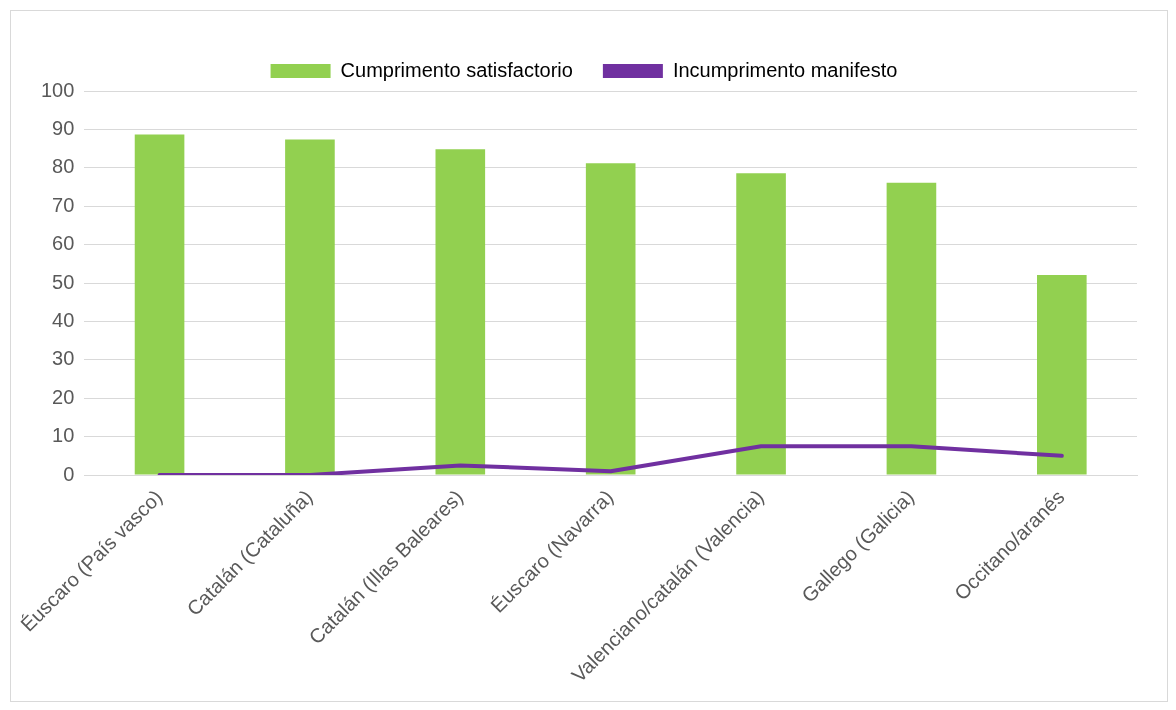  I want to click on y-tick-label: 90, so click(63, 127).